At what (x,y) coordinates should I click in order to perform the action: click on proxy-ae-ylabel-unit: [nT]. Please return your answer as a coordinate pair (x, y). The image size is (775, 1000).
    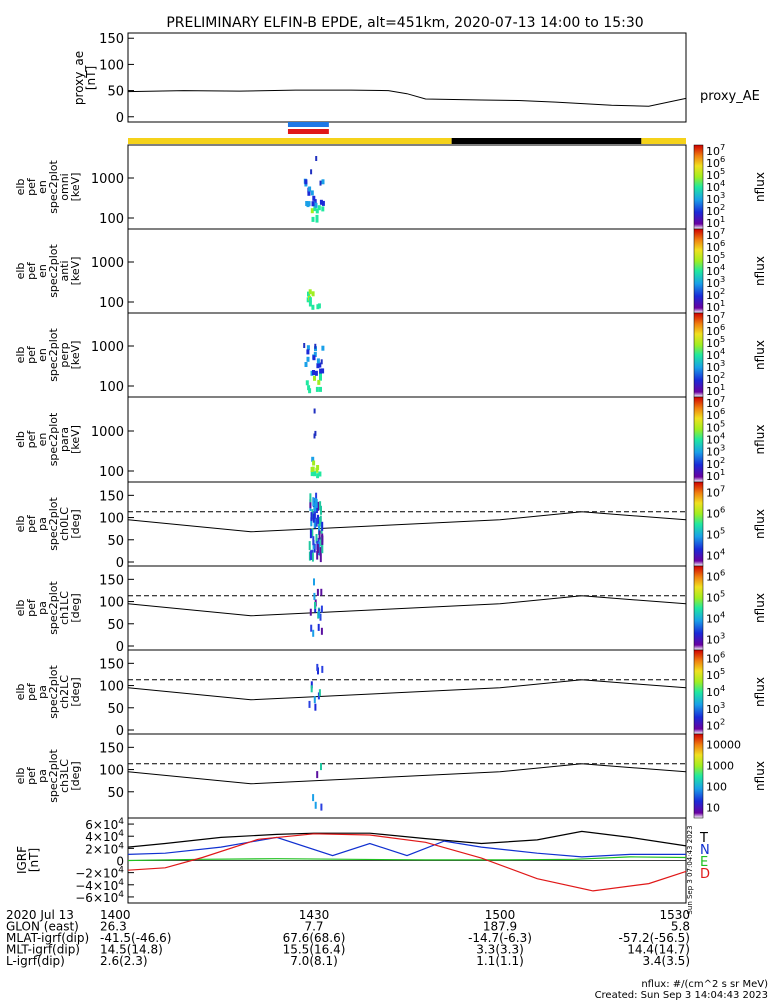
    Looking at the image, I should click on (91, 78).